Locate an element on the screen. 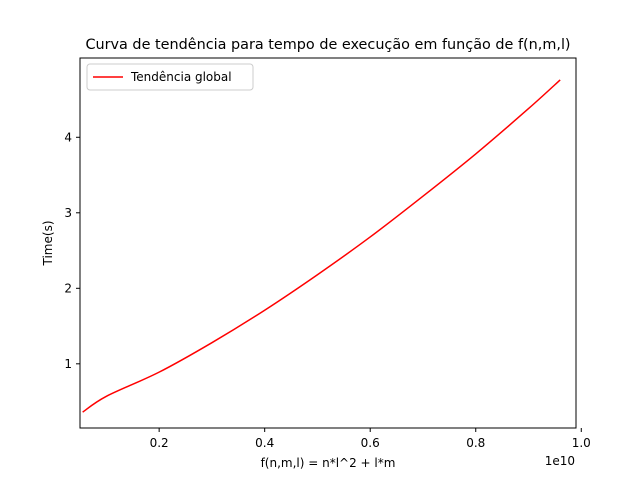  legend-label-tendencia-global: Tendência global is located at coordinates (181, 77).